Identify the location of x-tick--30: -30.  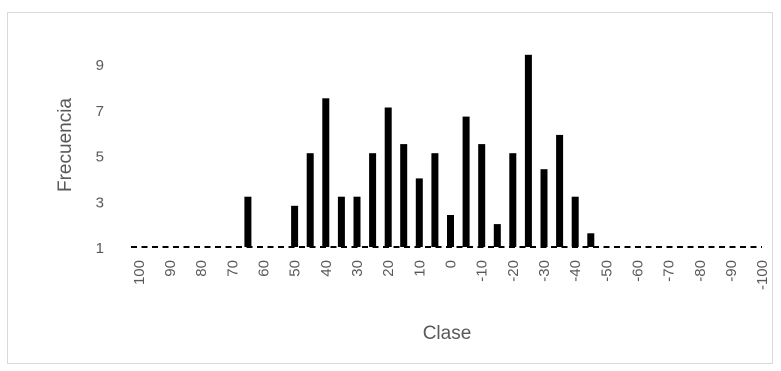
(544, 271).